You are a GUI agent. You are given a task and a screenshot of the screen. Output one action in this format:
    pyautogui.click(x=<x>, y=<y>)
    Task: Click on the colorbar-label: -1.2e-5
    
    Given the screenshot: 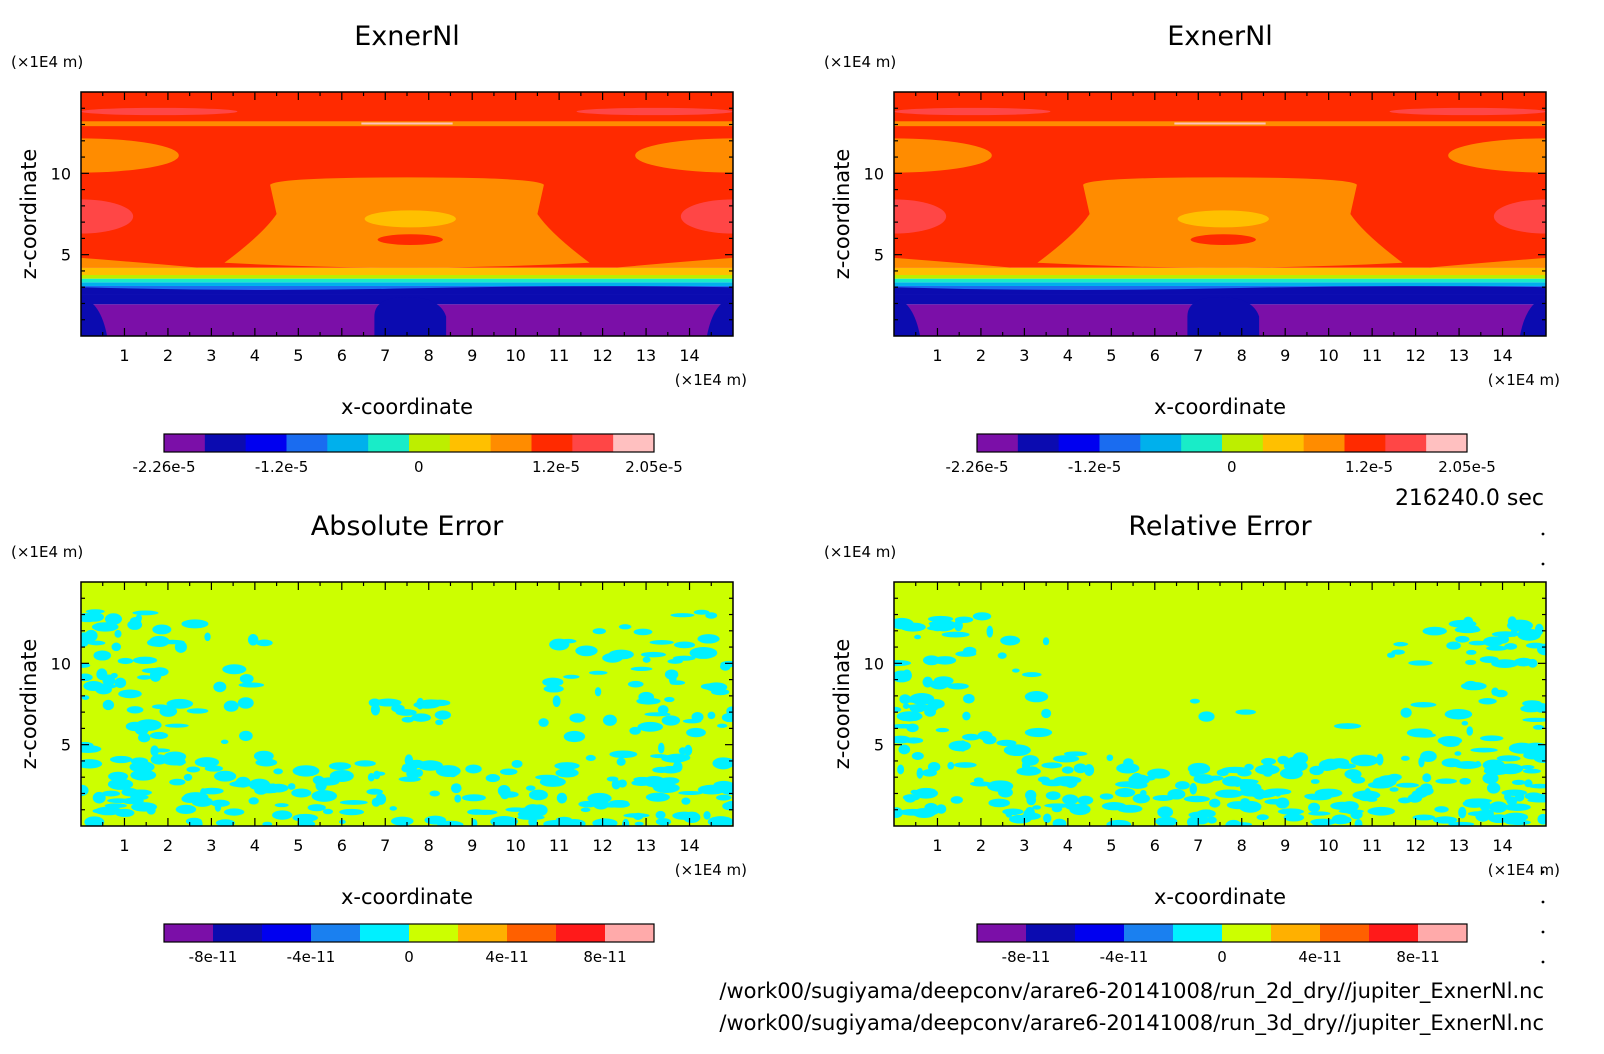 What is the action you would take?
    pyautogui.click(x=1094, y=467)
    